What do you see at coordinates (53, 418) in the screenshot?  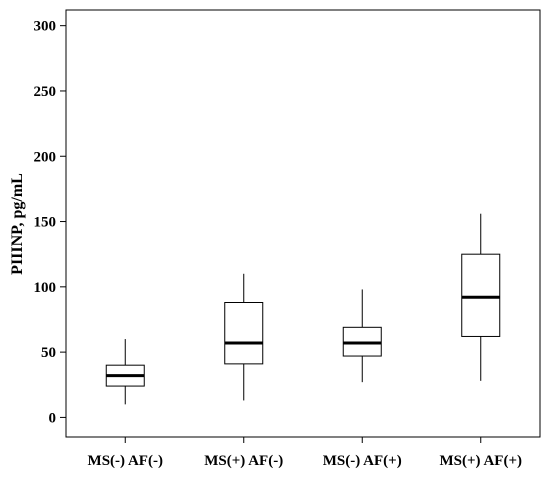 I see `y-tick-label: 0` at bounding box center [53, 418].